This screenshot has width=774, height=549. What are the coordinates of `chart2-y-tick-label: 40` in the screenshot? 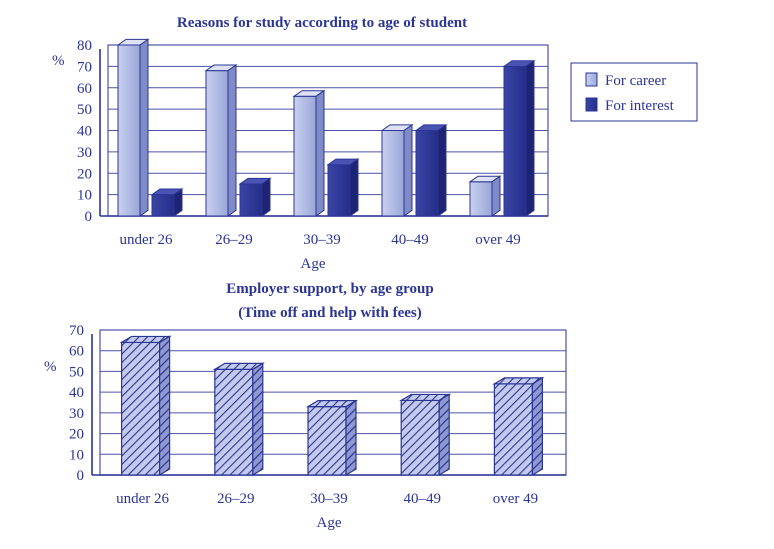 It's located at (76, 393).